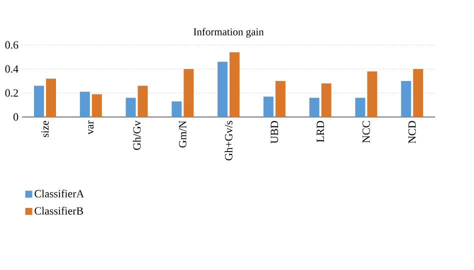 This screenshot has height=270, width=474. What do you see at coordinates (11, 93) in the screenshot?
I see `y-tick-label: 0.2` at bounding box center [11, 93].